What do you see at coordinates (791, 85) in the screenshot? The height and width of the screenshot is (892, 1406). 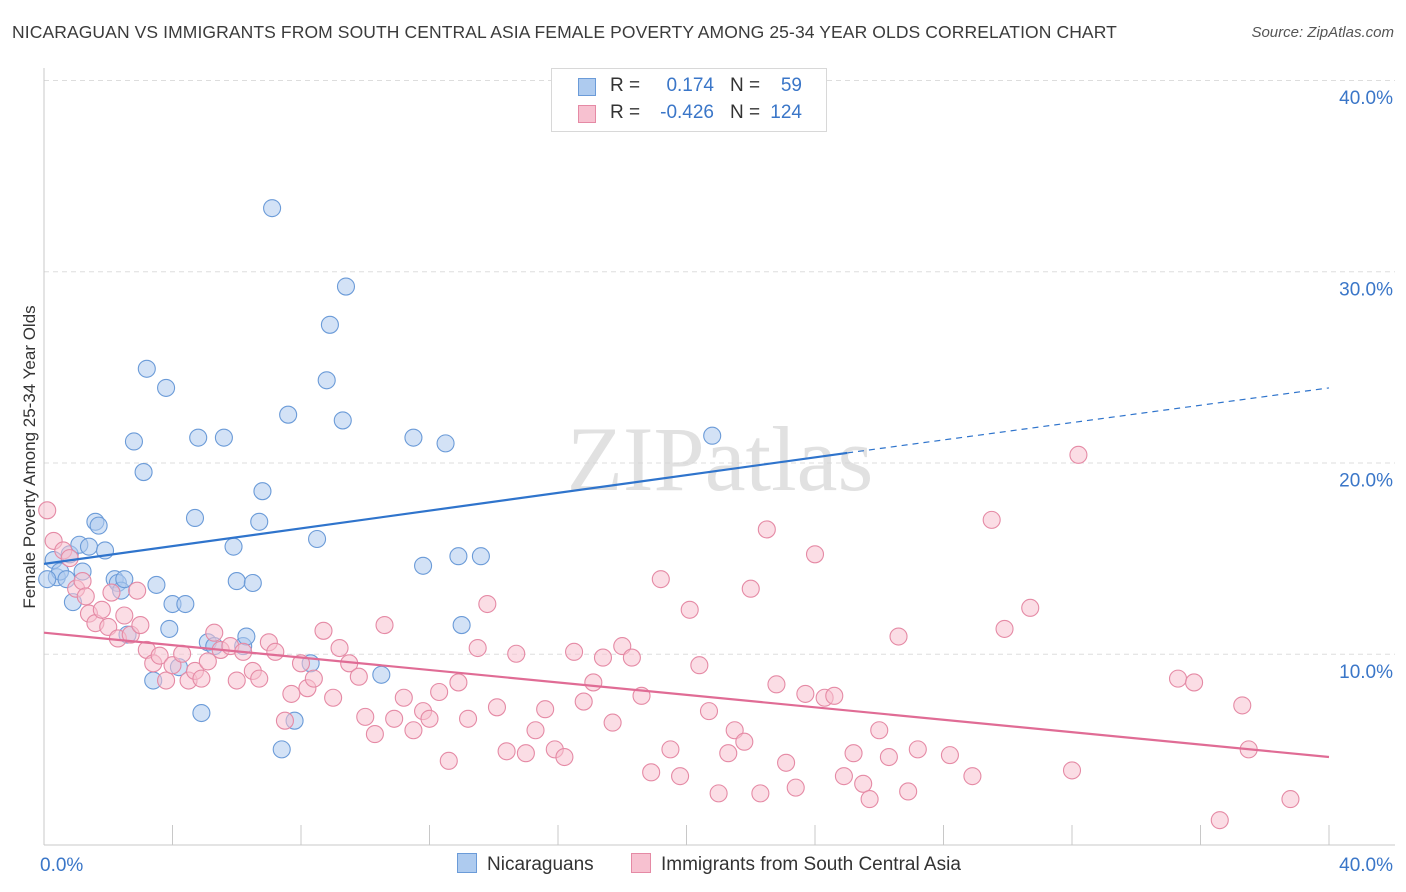 I see `n-value: 59` at bounding box center [791, 85].